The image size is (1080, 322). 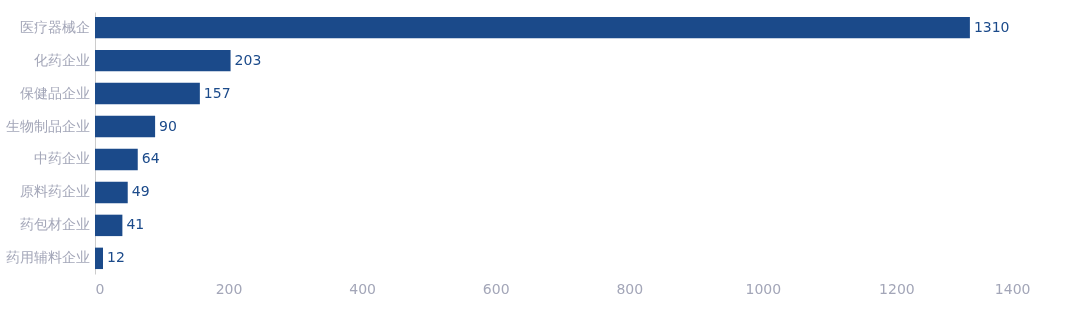 What do you see at coordinates (54, 191) in the screenshot?
I see `y-tick-label: 原料药企业` at bounding box center [54, 191].